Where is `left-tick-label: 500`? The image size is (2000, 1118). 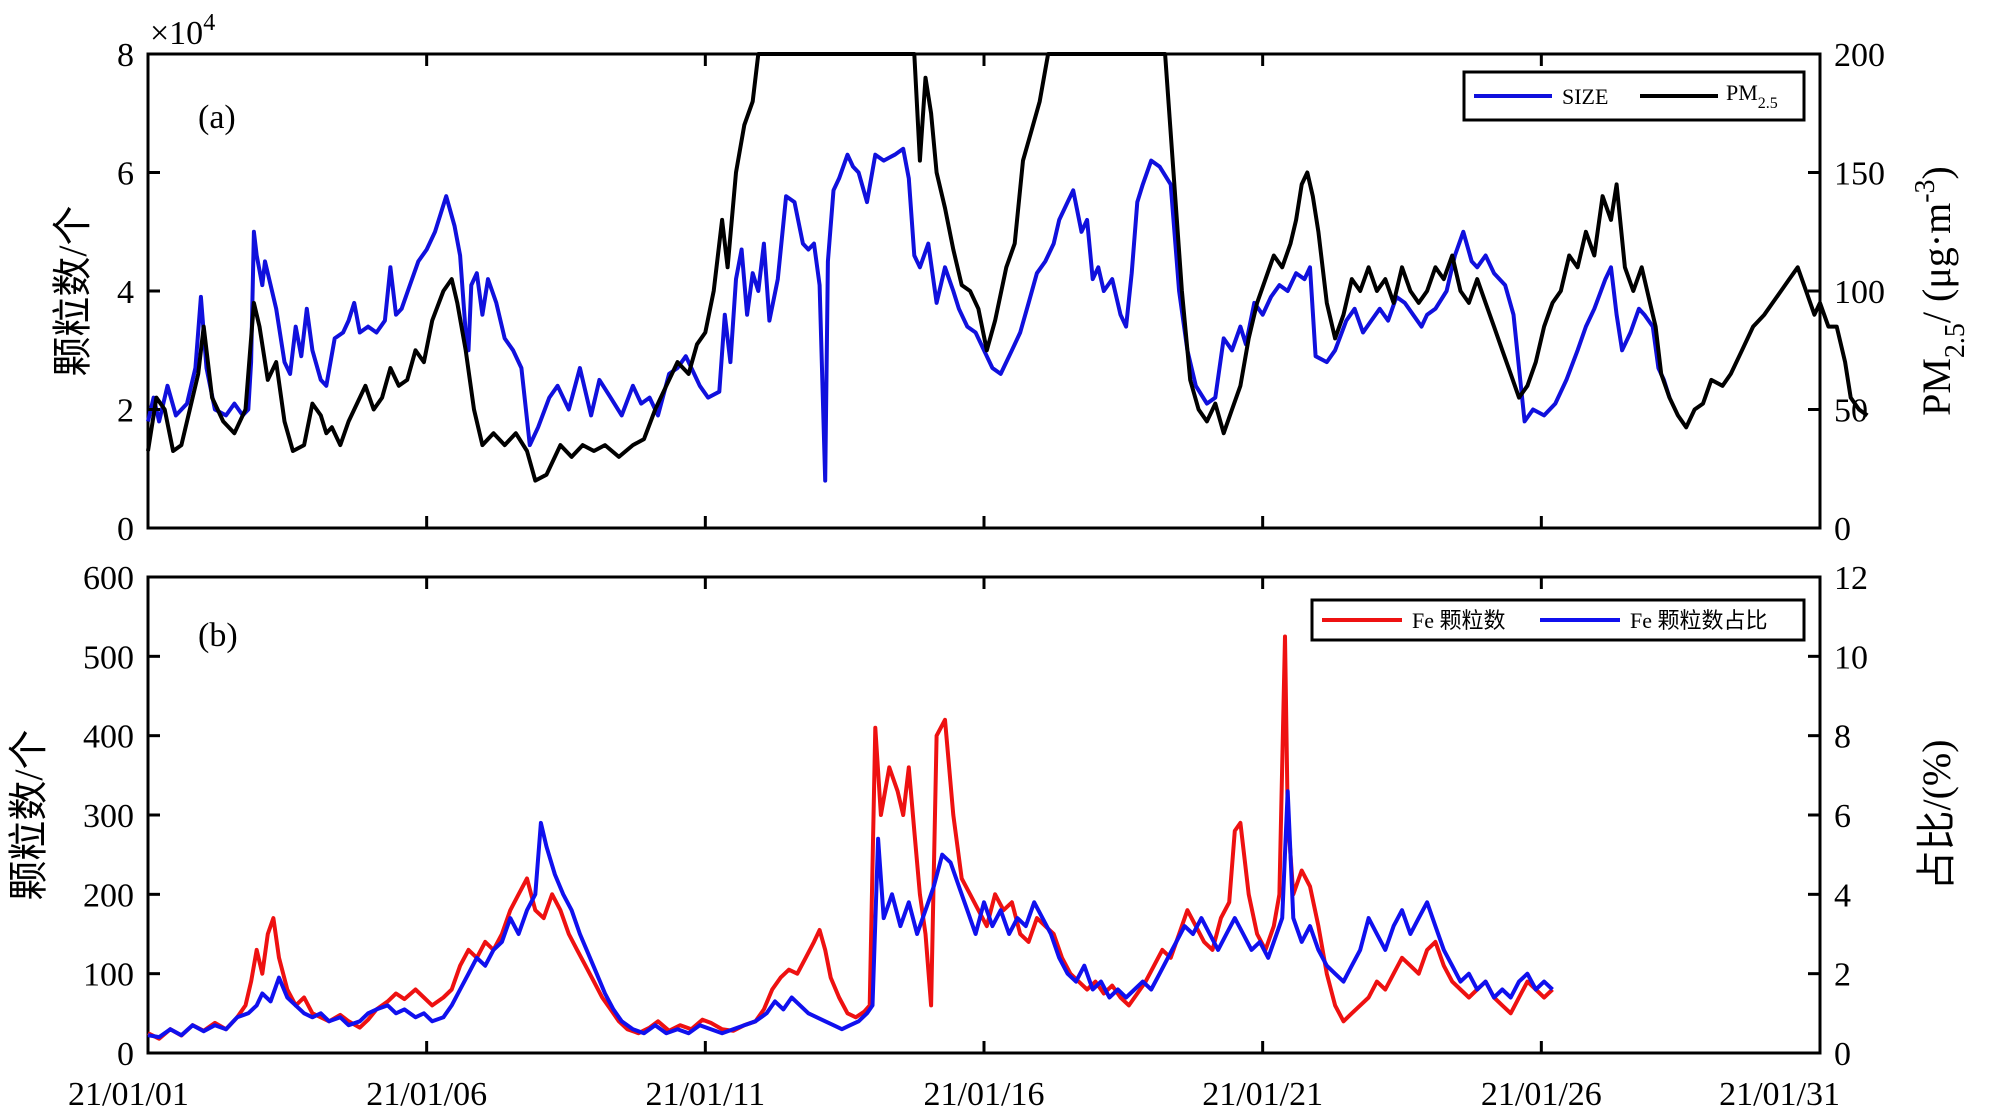
left-tick-label: 500 is located at coordinates (108, 657).